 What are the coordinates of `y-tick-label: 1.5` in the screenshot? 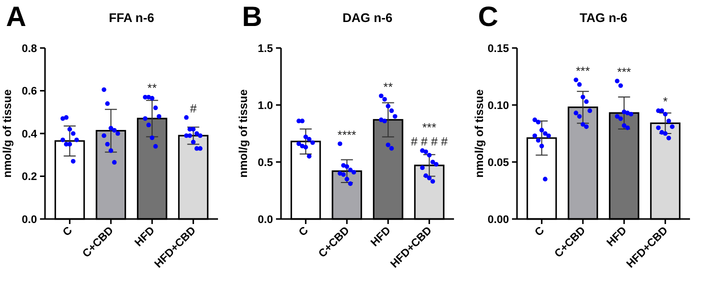 It's located at (265, 48).